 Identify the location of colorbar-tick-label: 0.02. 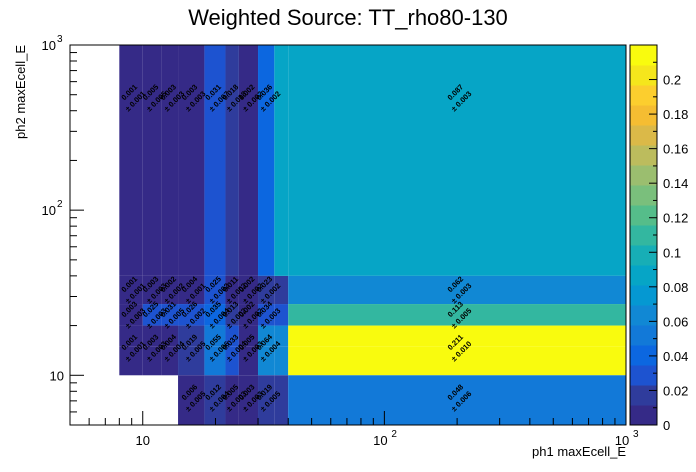
(675, 390).